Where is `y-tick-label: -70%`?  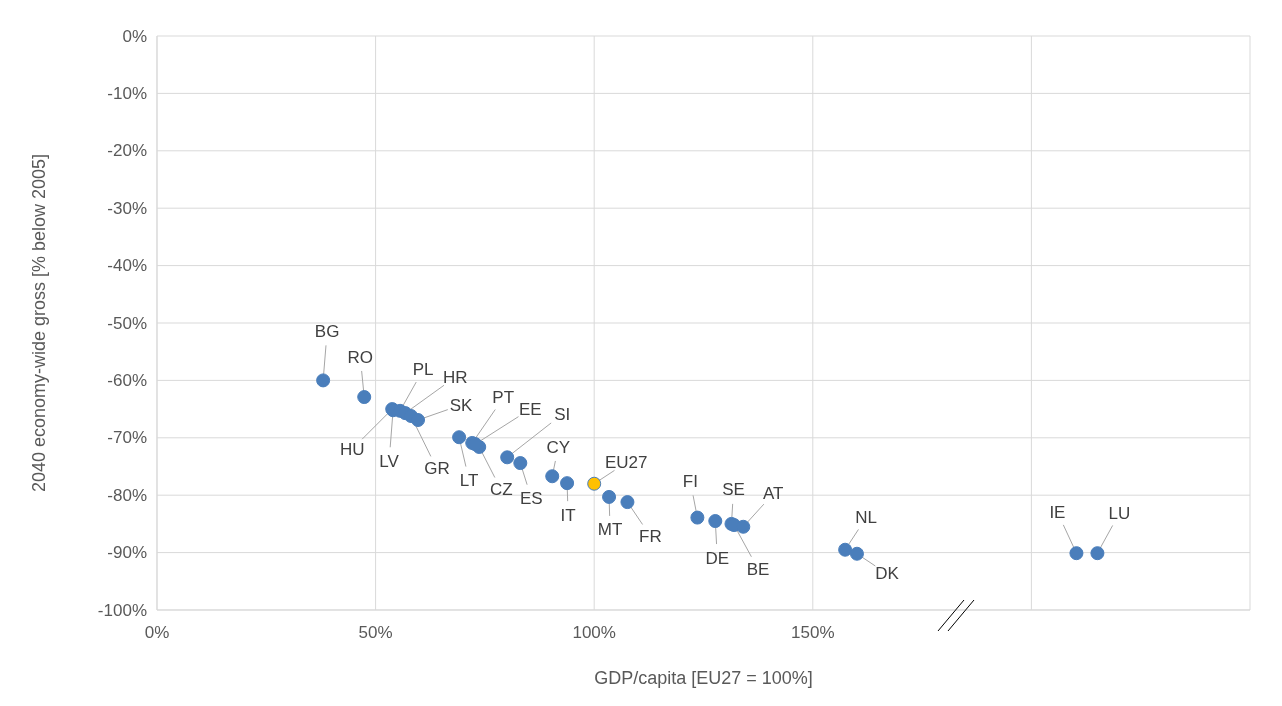 y-tick-label: -70% is located at coordinates (127, 438).